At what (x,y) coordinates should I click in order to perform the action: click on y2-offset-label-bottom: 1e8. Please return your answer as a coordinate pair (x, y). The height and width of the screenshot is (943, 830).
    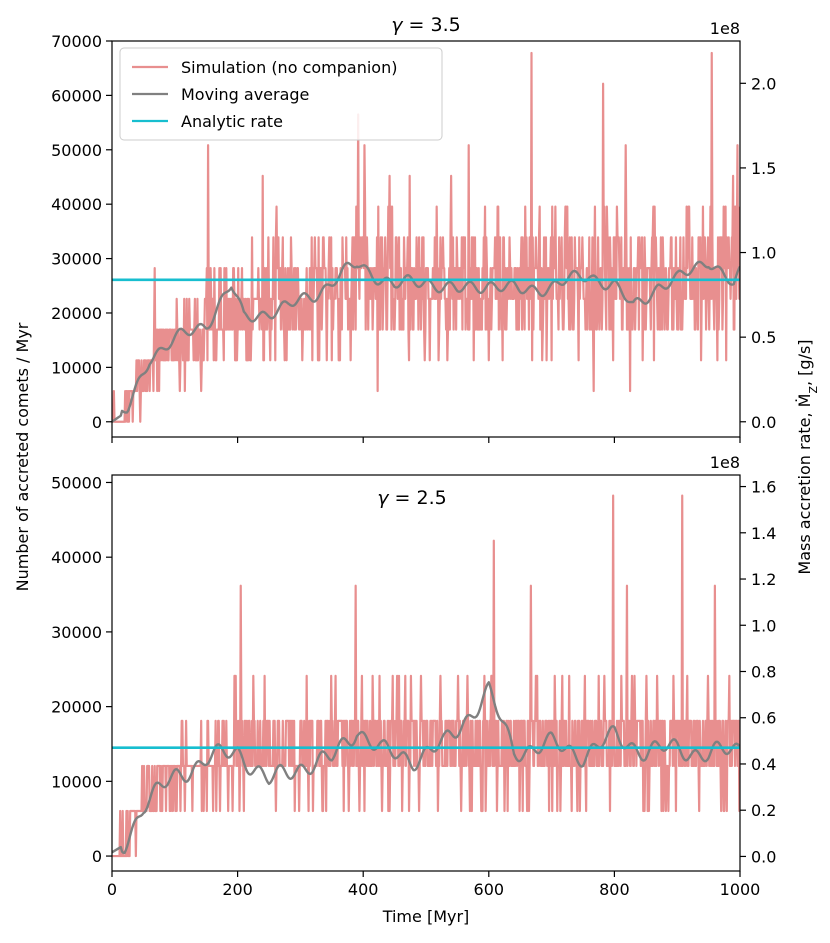
    Looking at the image, I should click on (725, 462).